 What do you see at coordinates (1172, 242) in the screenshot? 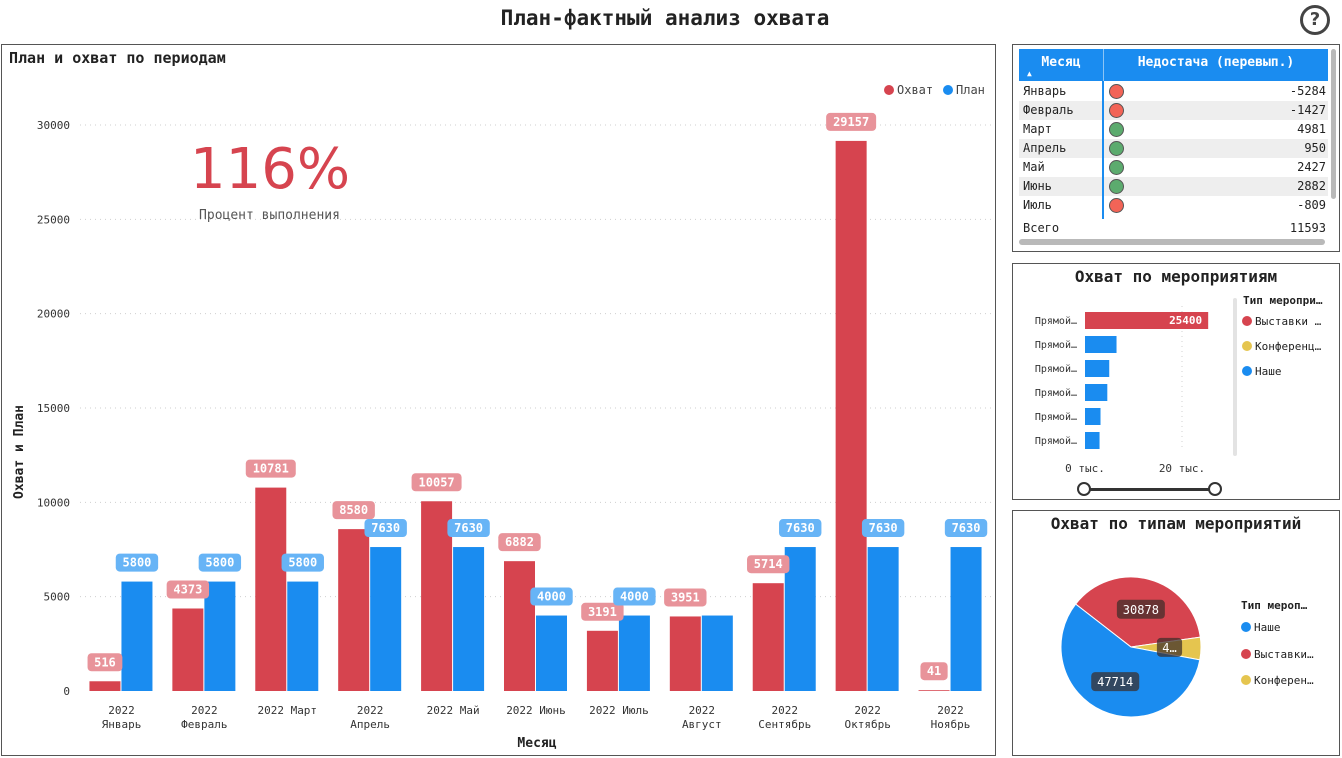
I see `table-horizontal-scrollbar` at bounding box center [1172, 242].